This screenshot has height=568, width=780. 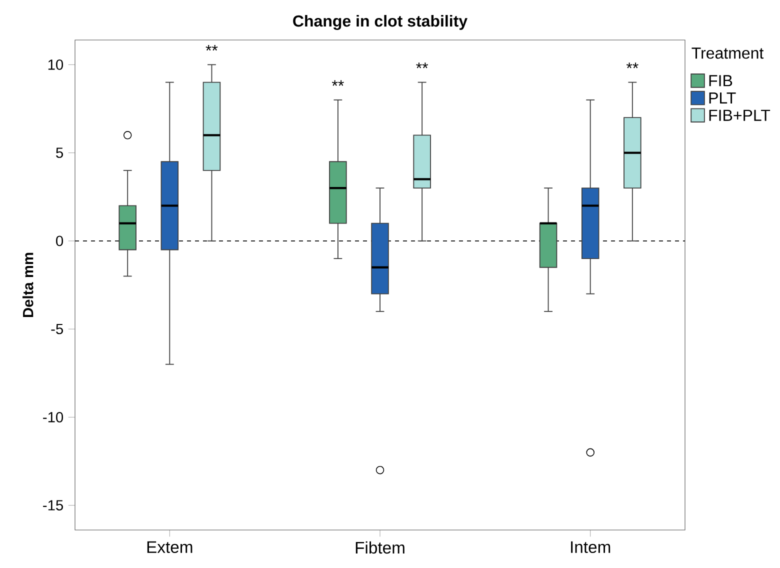 What do you see at coordinates (720, 80) in the screenshot?
I see `legend-label: FIB` at bounding box center [720, 80].